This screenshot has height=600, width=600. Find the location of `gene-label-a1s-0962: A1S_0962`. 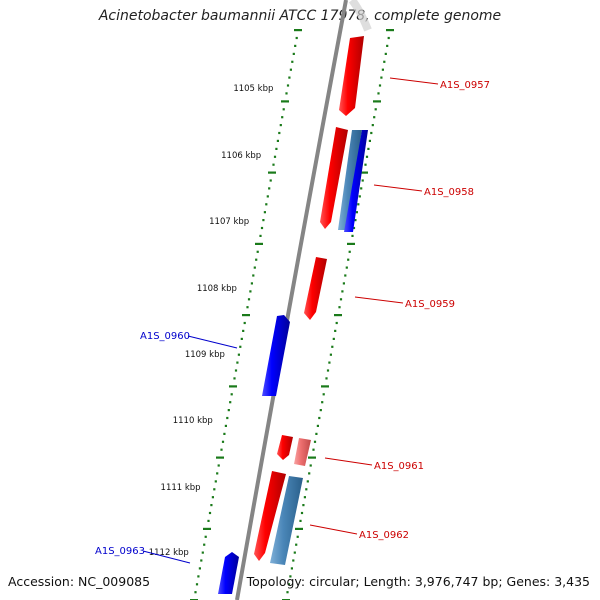

gene-label-a1s-0962: A1S_0962 is located at coordinates (384, 535).